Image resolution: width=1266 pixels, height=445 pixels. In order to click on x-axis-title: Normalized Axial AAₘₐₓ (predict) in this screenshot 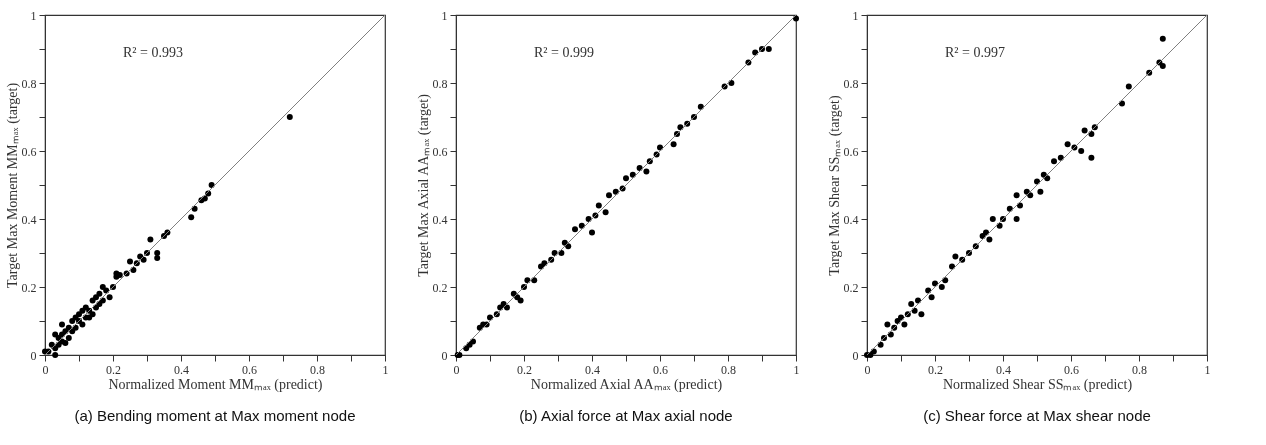, I will do `click(626, 384)`.